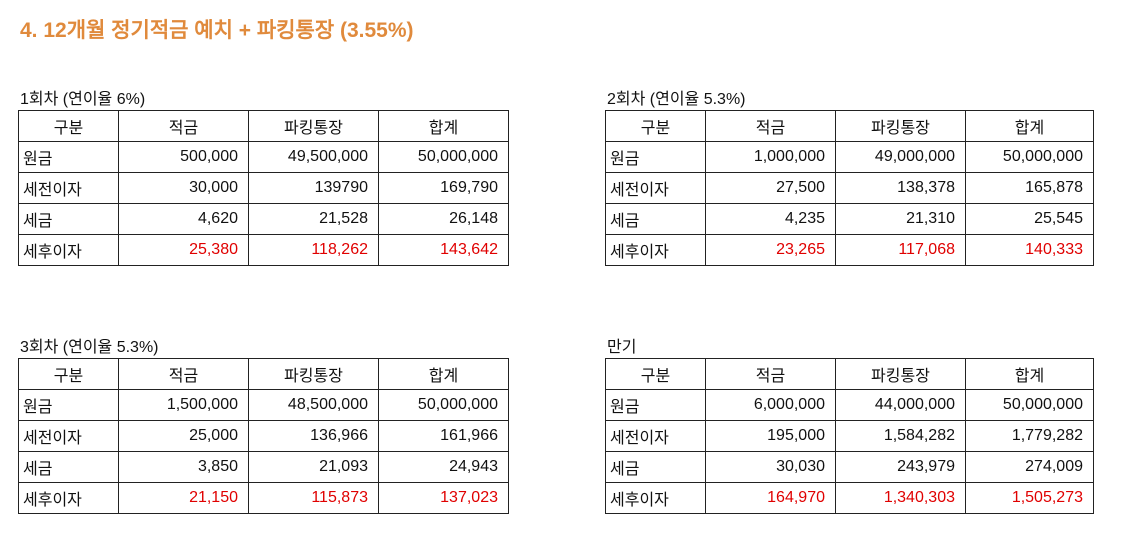  I want to click on value-cell: 1,340,303, so click(900, 498).